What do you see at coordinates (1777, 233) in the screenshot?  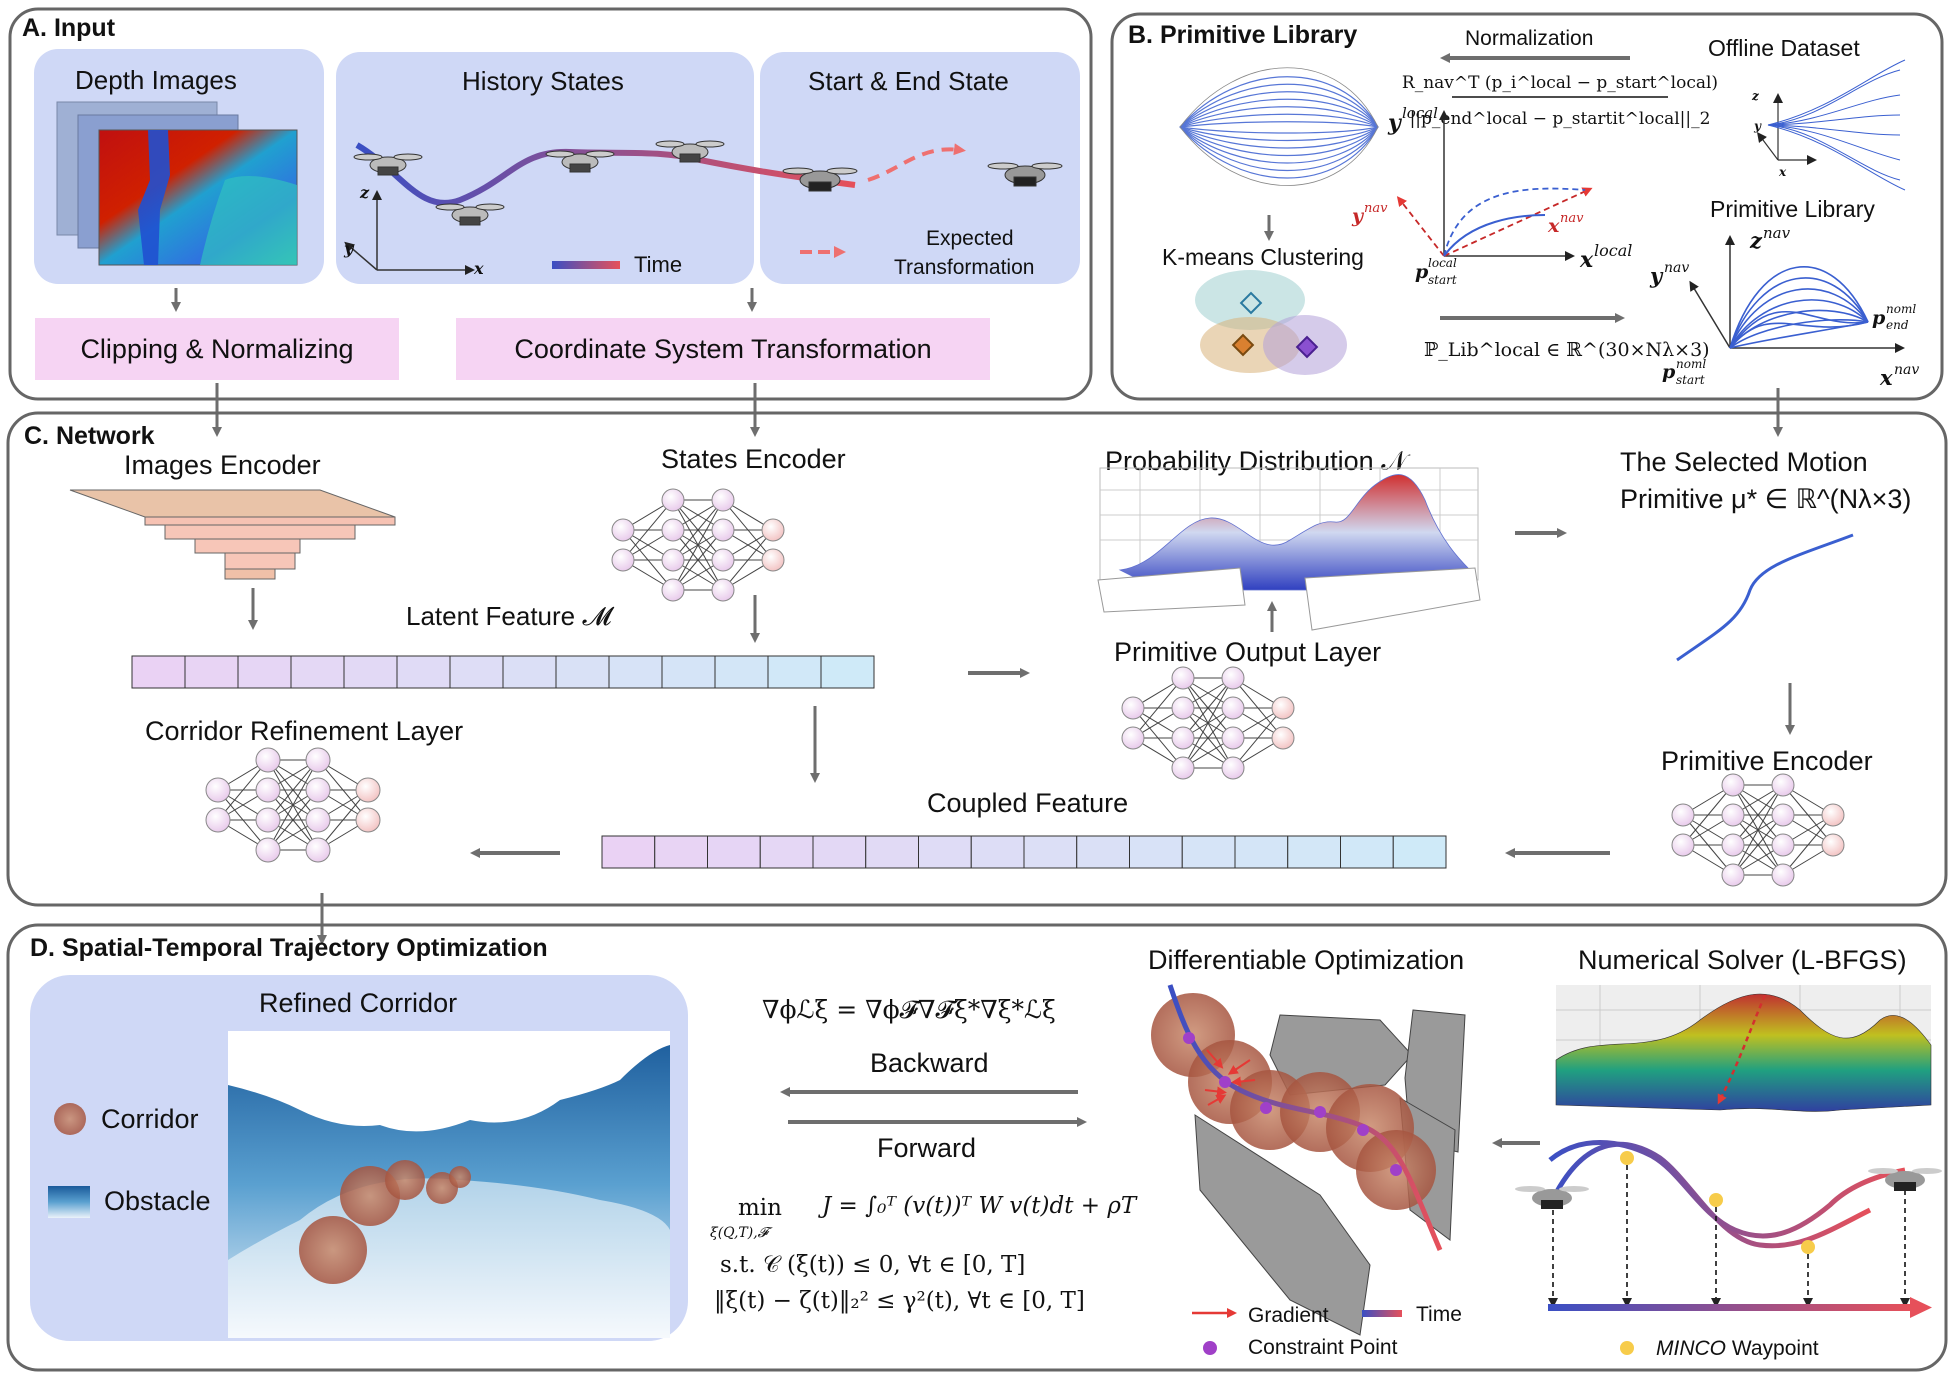 I see `z-nav-sup: nav` at bounding box center [1777, 233].